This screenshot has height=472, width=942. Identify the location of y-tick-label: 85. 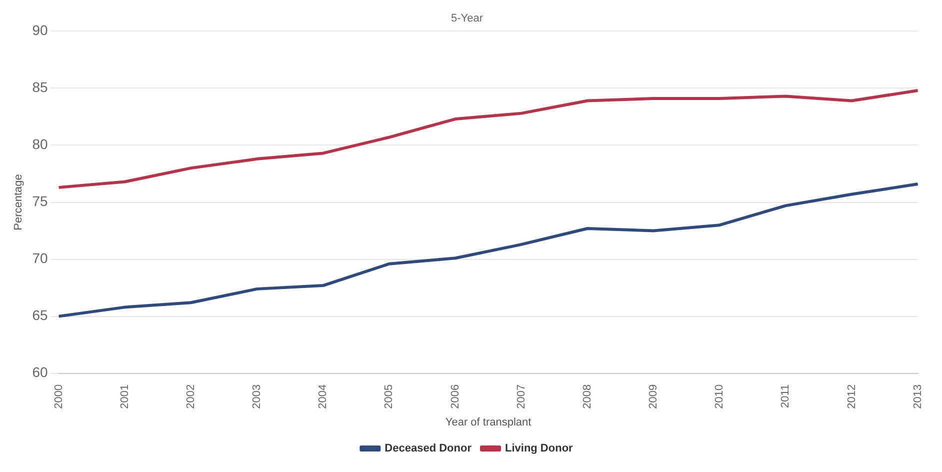
(40, 87).